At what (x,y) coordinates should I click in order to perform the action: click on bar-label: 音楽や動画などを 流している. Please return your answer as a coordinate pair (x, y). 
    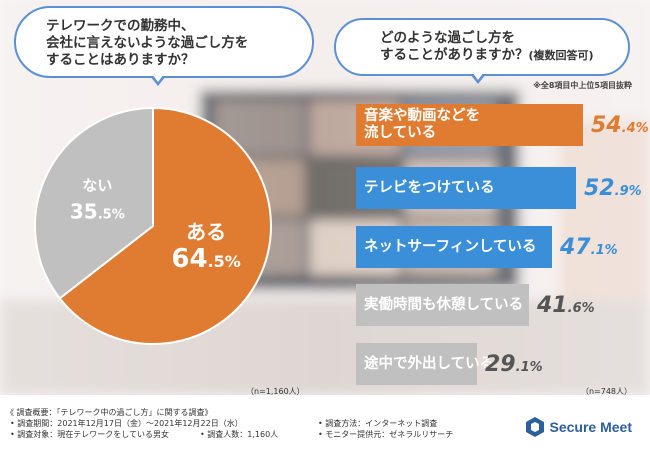
    Looking at the image, I should click on (422, 125).